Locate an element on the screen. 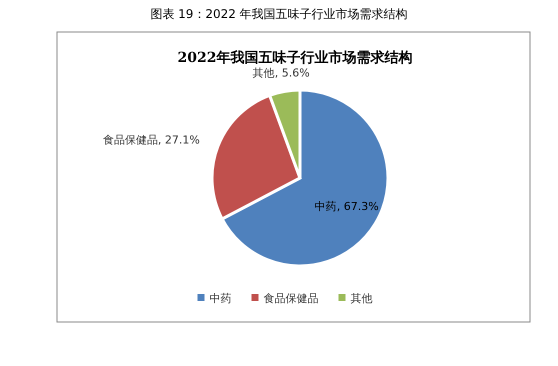  legend-label: 食品保健品 is located at coordinates (291, 298).